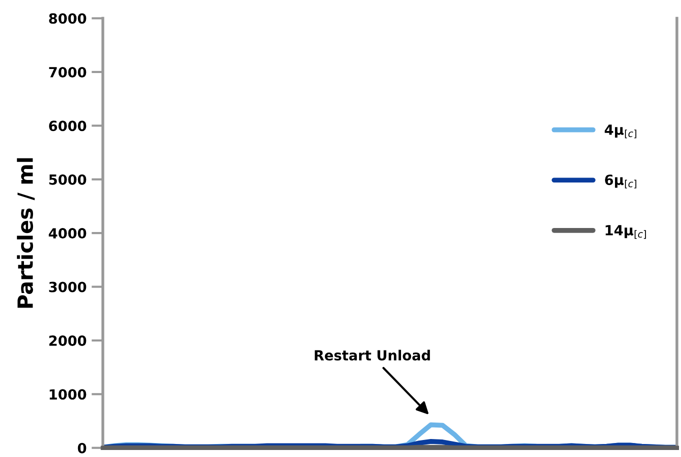 The image size is (681, 457). What do you see at coordinates (82, 448) in the screenshot?
I see `y-tick-label: 0` at bounding box center [82, 448].